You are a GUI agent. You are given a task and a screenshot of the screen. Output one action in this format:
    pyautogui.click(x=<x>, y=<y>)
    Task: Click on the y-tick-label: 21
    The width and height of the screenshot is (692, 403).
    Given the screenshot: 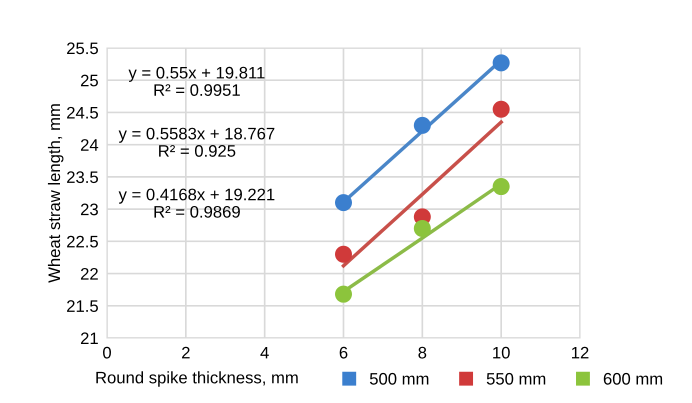 What is the action you would take?
    pyautogui.click(x=89, y=338)
    